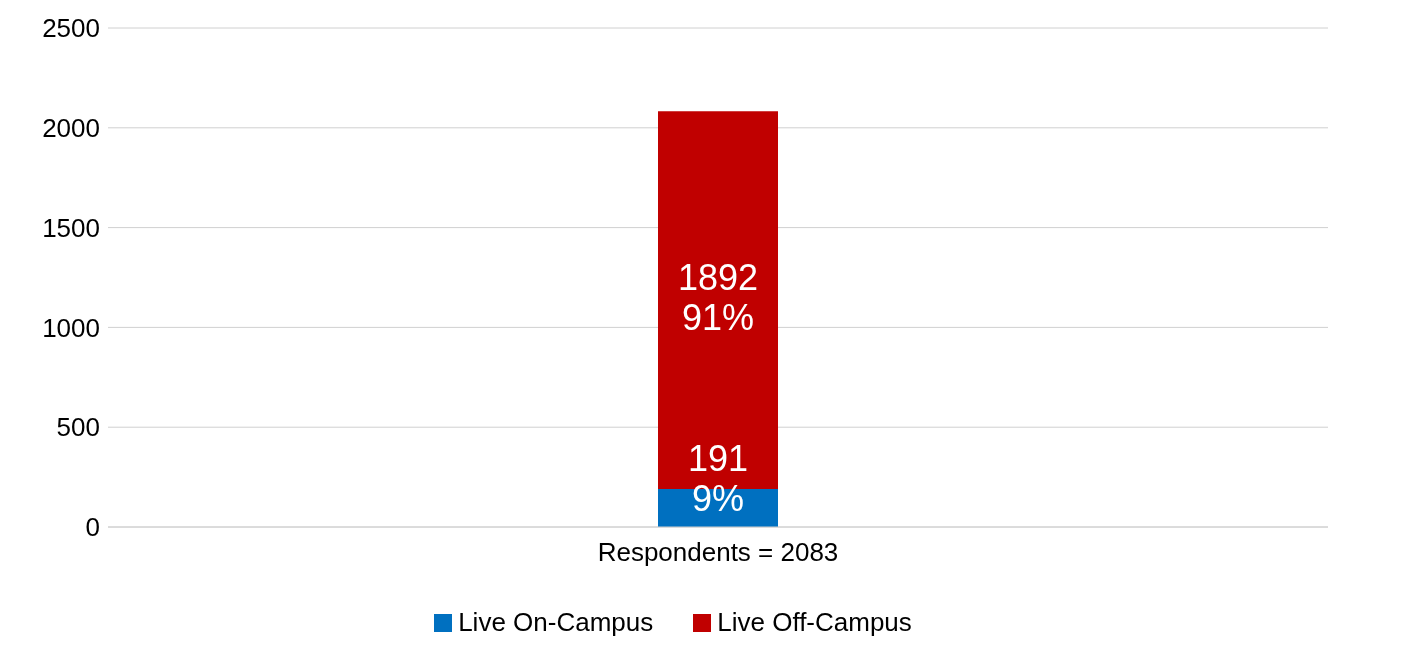 This screenshot has height=654, width=1427. What do you see at coordinates (718, 552) in the screenshot?
I see `x-tick-label: Respondents = 2083` at bounding box center [718, 552].